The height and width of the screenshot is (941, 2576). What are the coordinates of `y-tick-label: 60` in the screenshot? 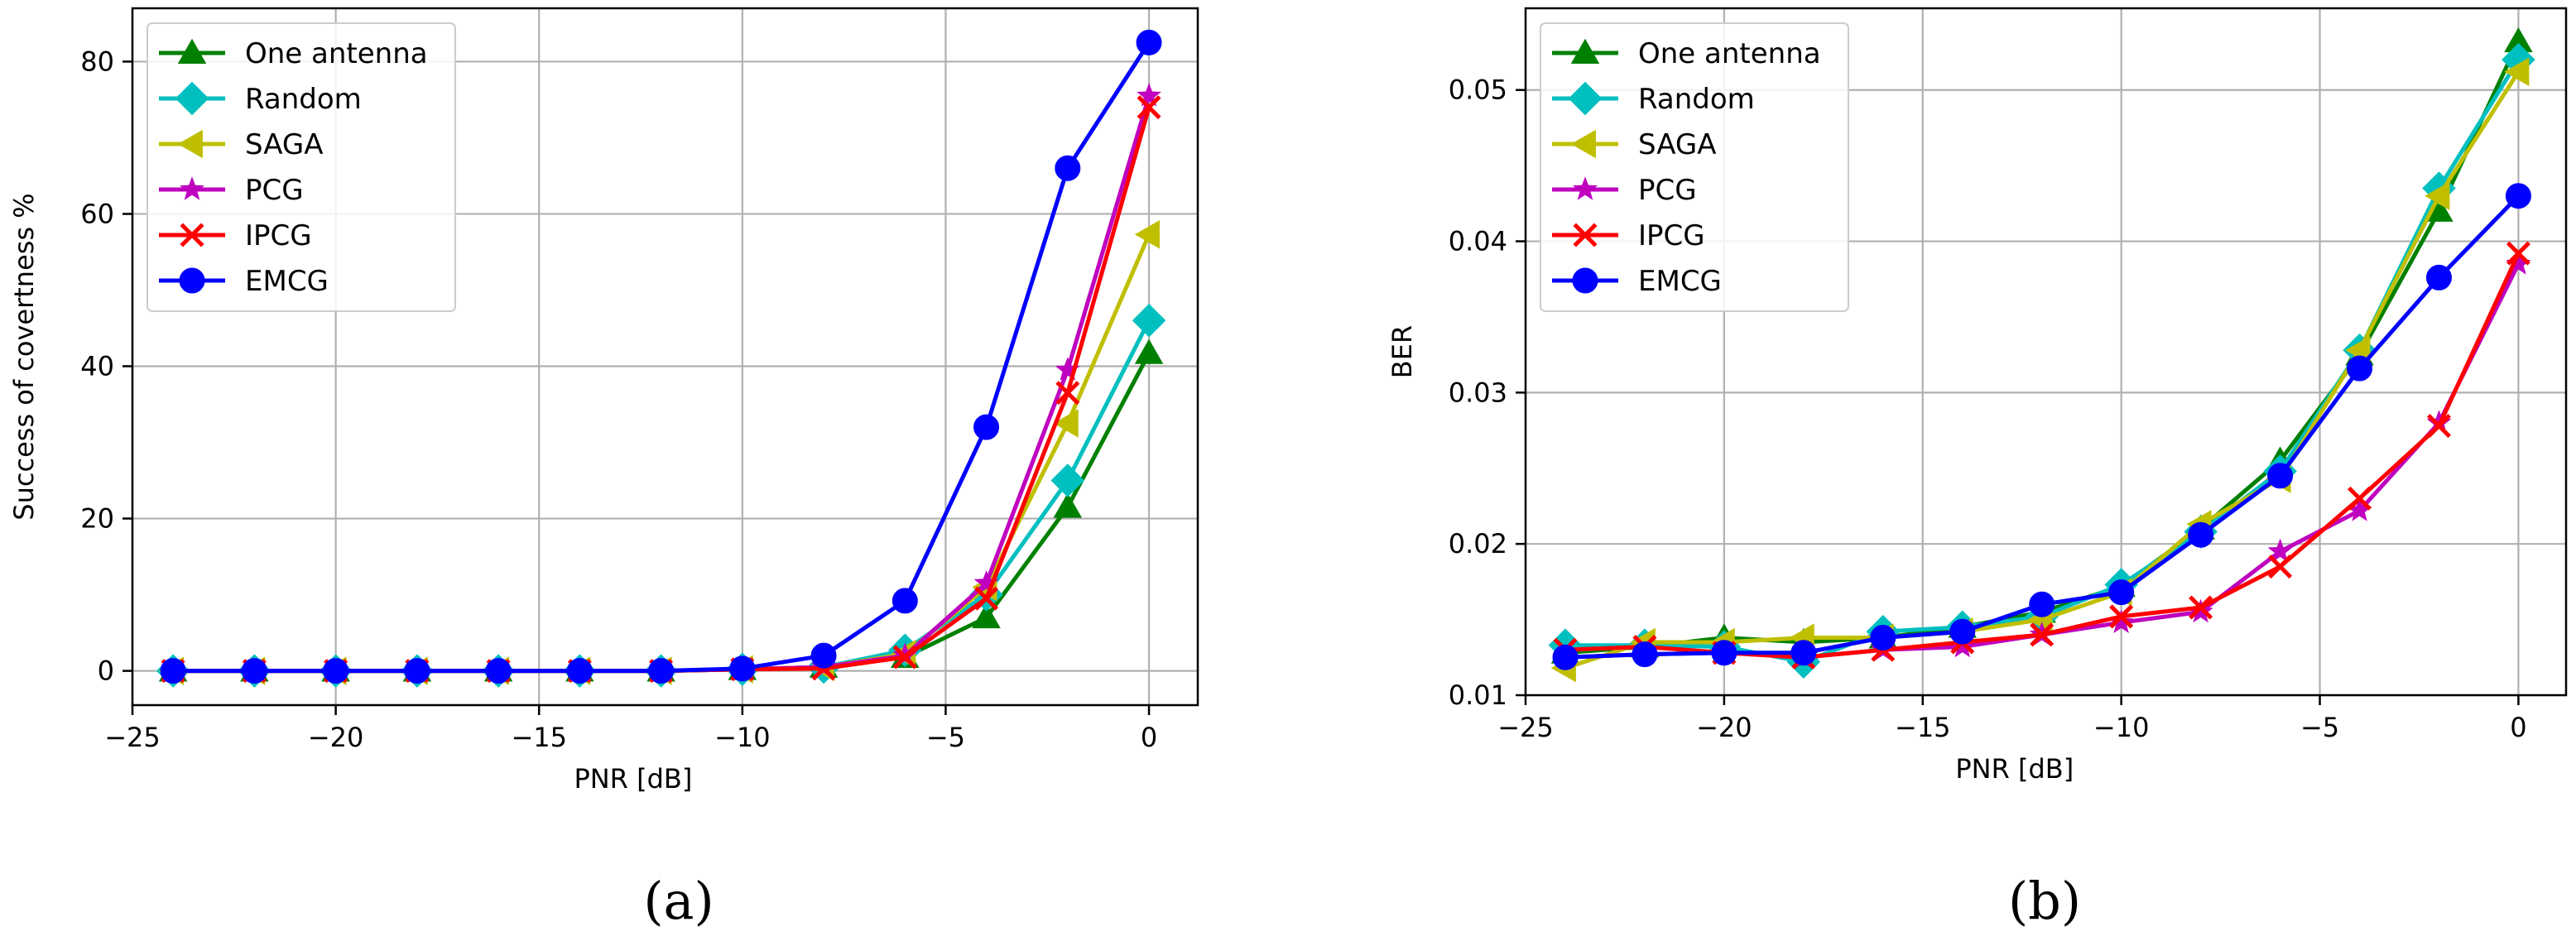 It's located at (97, 213).